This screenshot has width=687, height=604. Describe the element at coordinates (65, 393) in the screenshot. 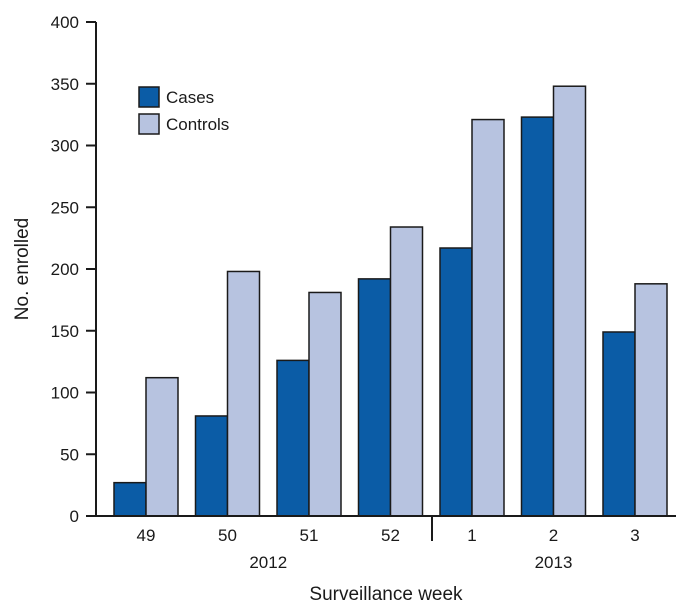

I see `y-tick-label: 100` at that location.